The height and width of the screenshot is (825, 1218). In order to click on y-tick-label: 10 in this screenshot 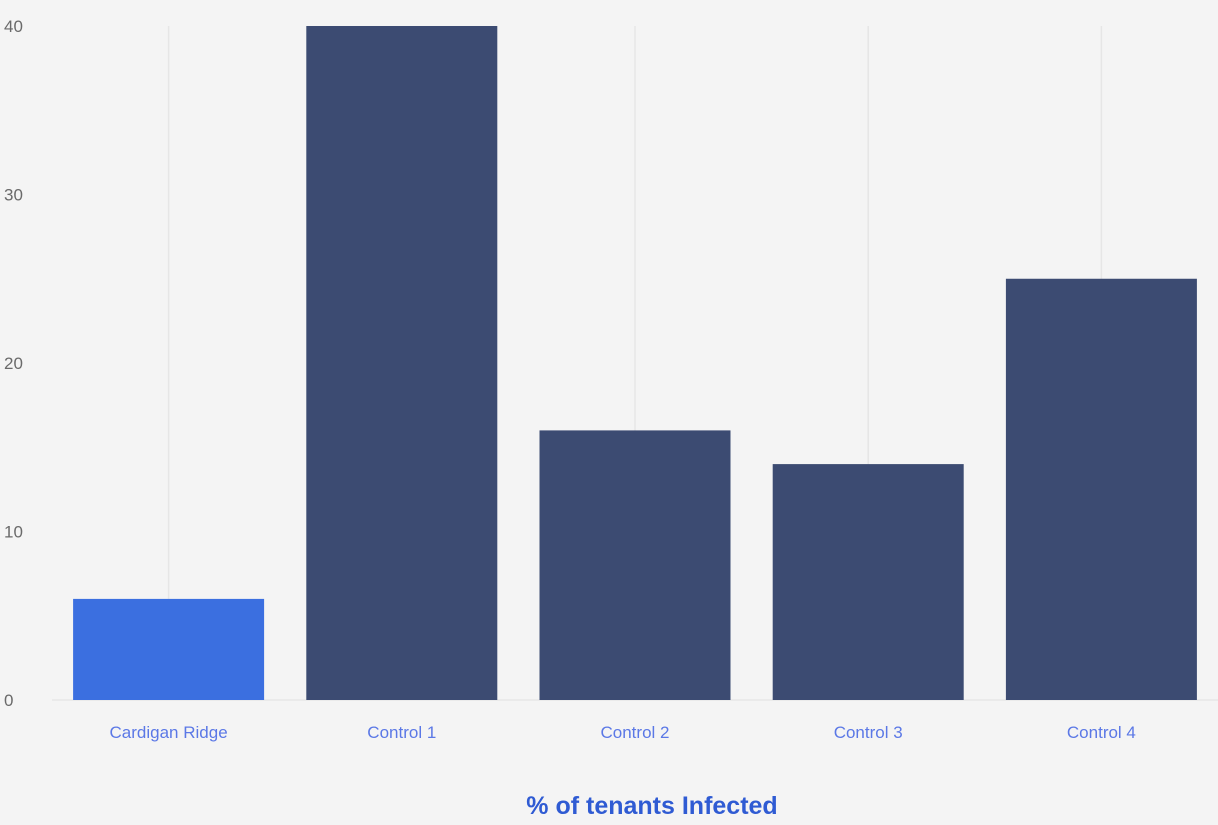, I will do `click(13, 532)`.